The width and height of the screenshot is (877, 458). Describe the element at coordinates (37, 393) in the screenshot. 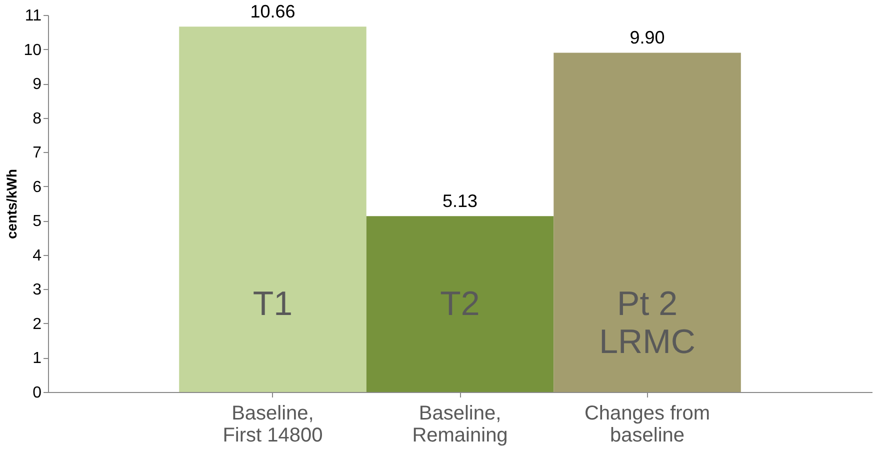

I see `y-tick-label: 0` at that location.